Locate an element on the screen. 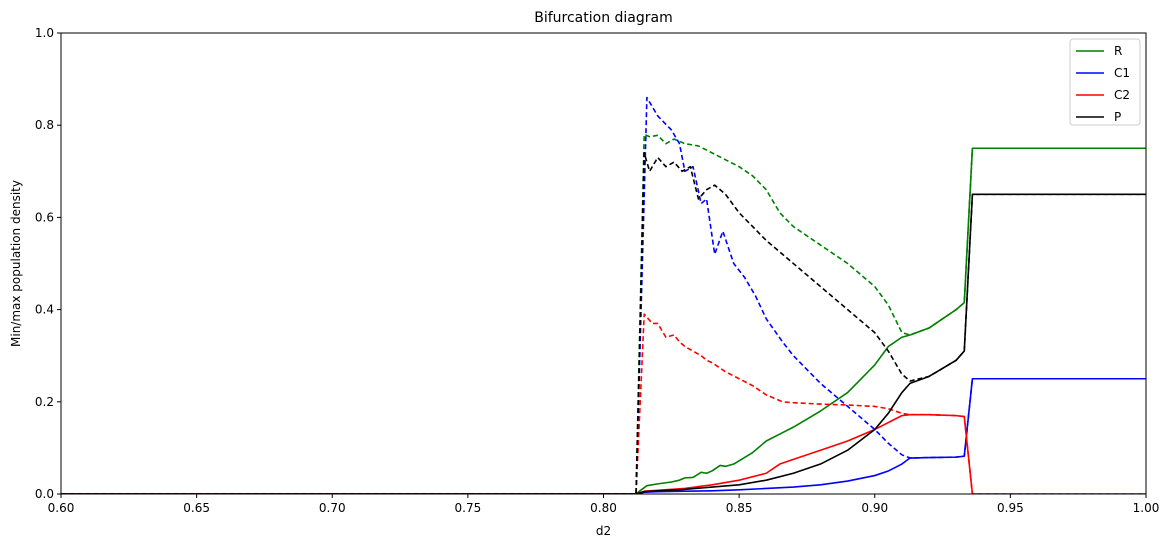 This screenshot has height=547, width=1171. legend: R C1 C2 P is located at coordinates (1105, 82).